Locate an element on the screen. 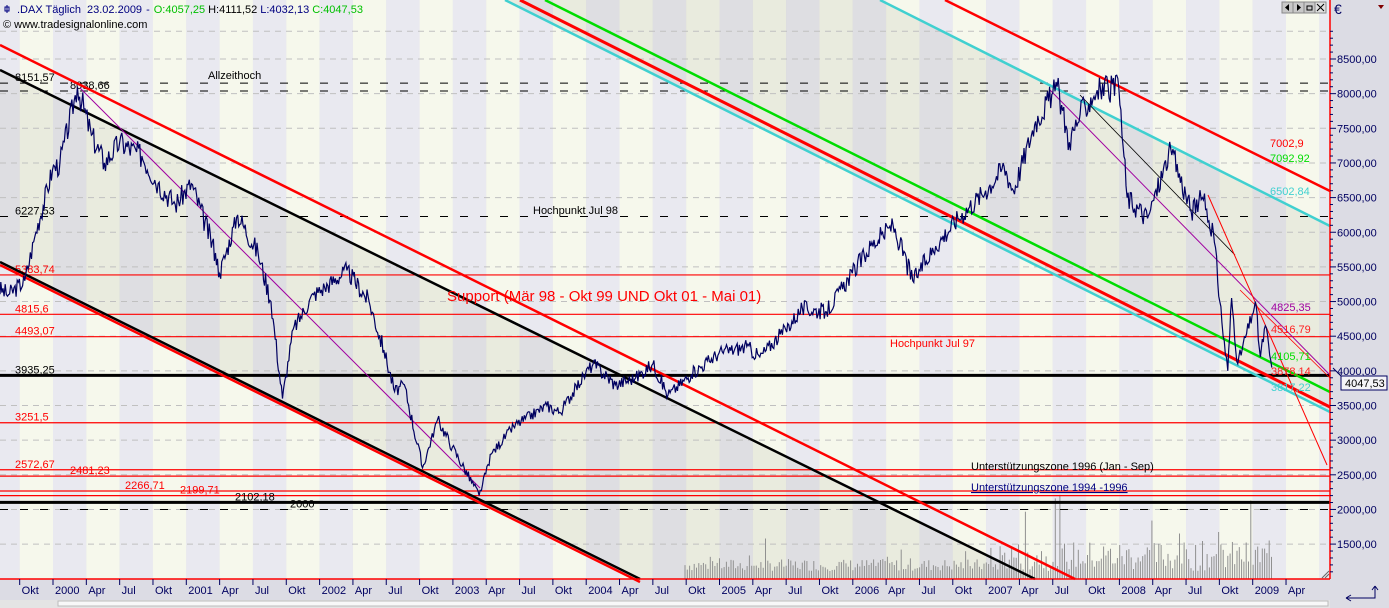 This screenshot has height=608, width=1389. last-price-tag: 4047,53 is located at coordinates (1360, 379).